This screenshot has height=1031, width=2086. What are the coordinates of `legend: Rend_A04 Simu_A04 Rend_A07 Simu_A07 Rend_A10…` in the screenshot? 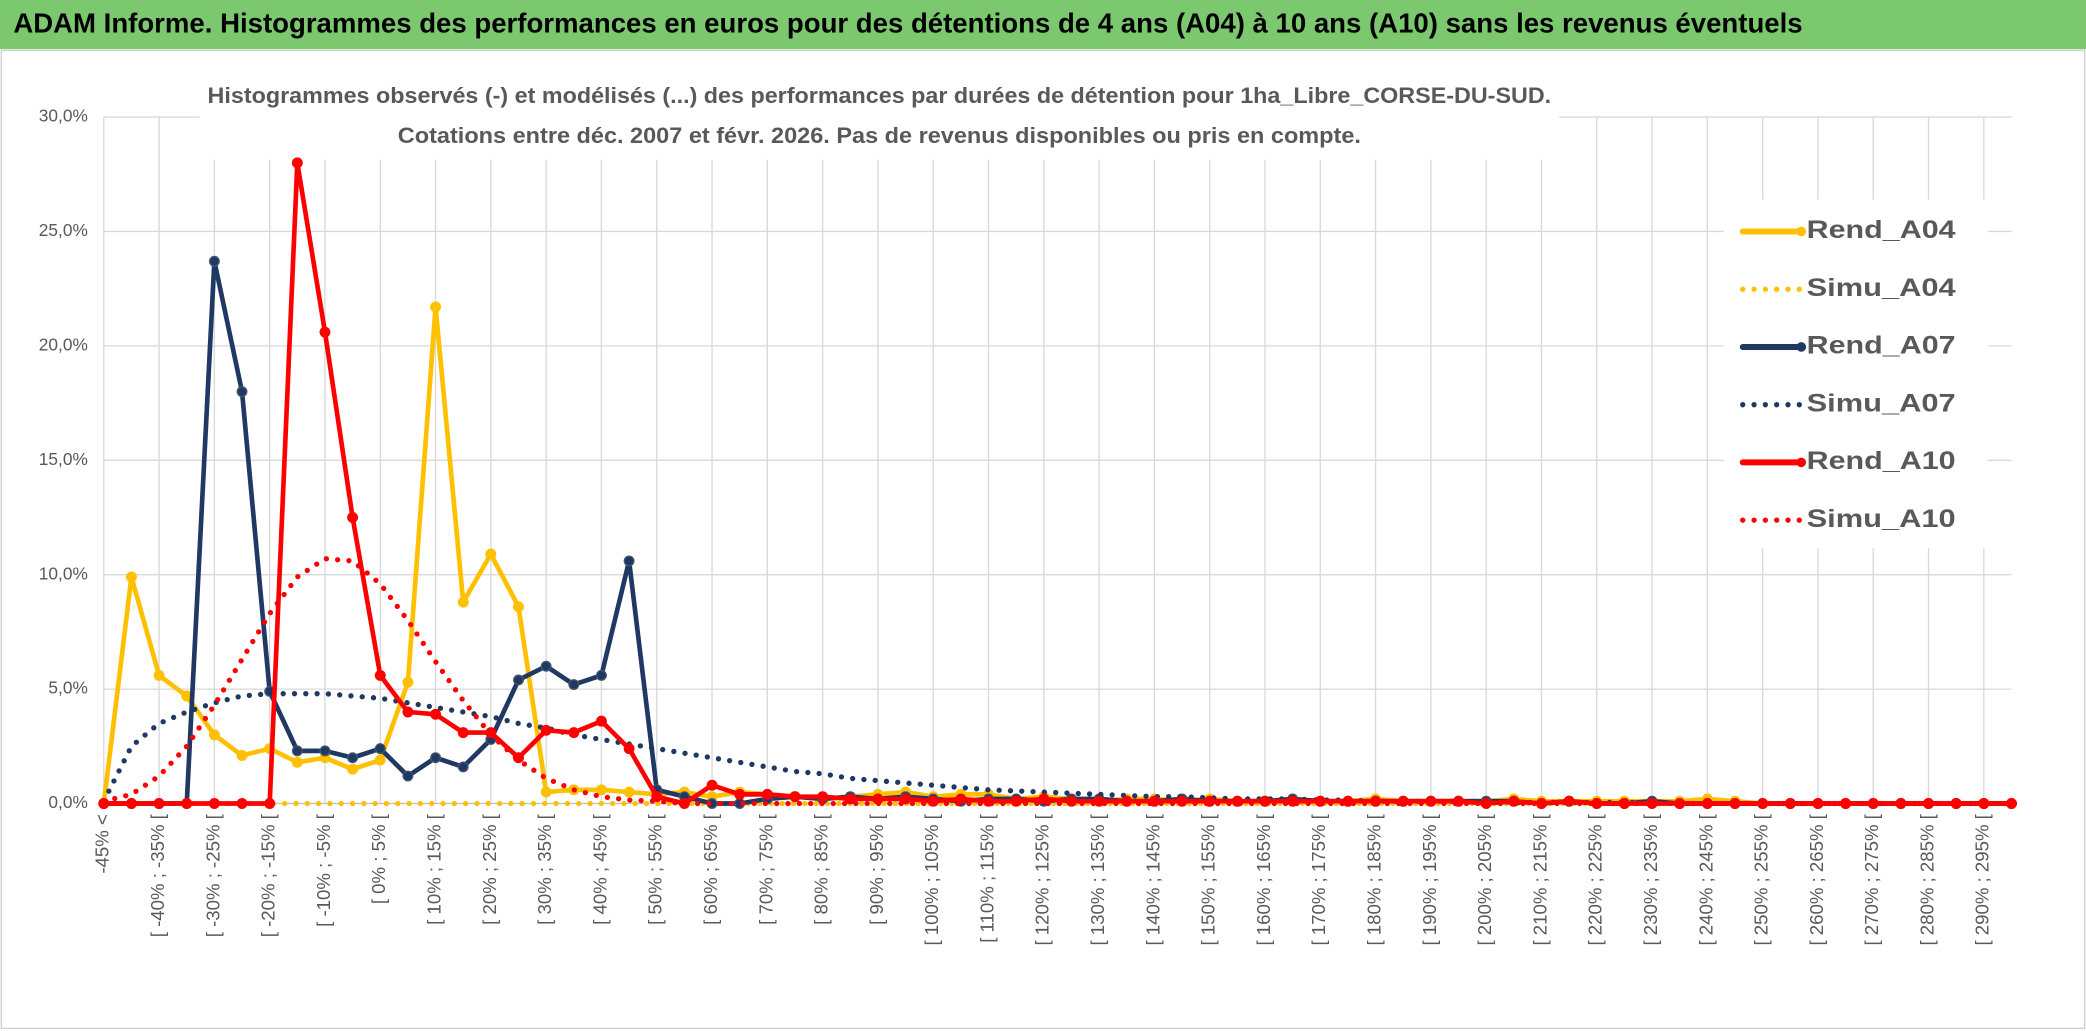 It's located at (1856, 374).